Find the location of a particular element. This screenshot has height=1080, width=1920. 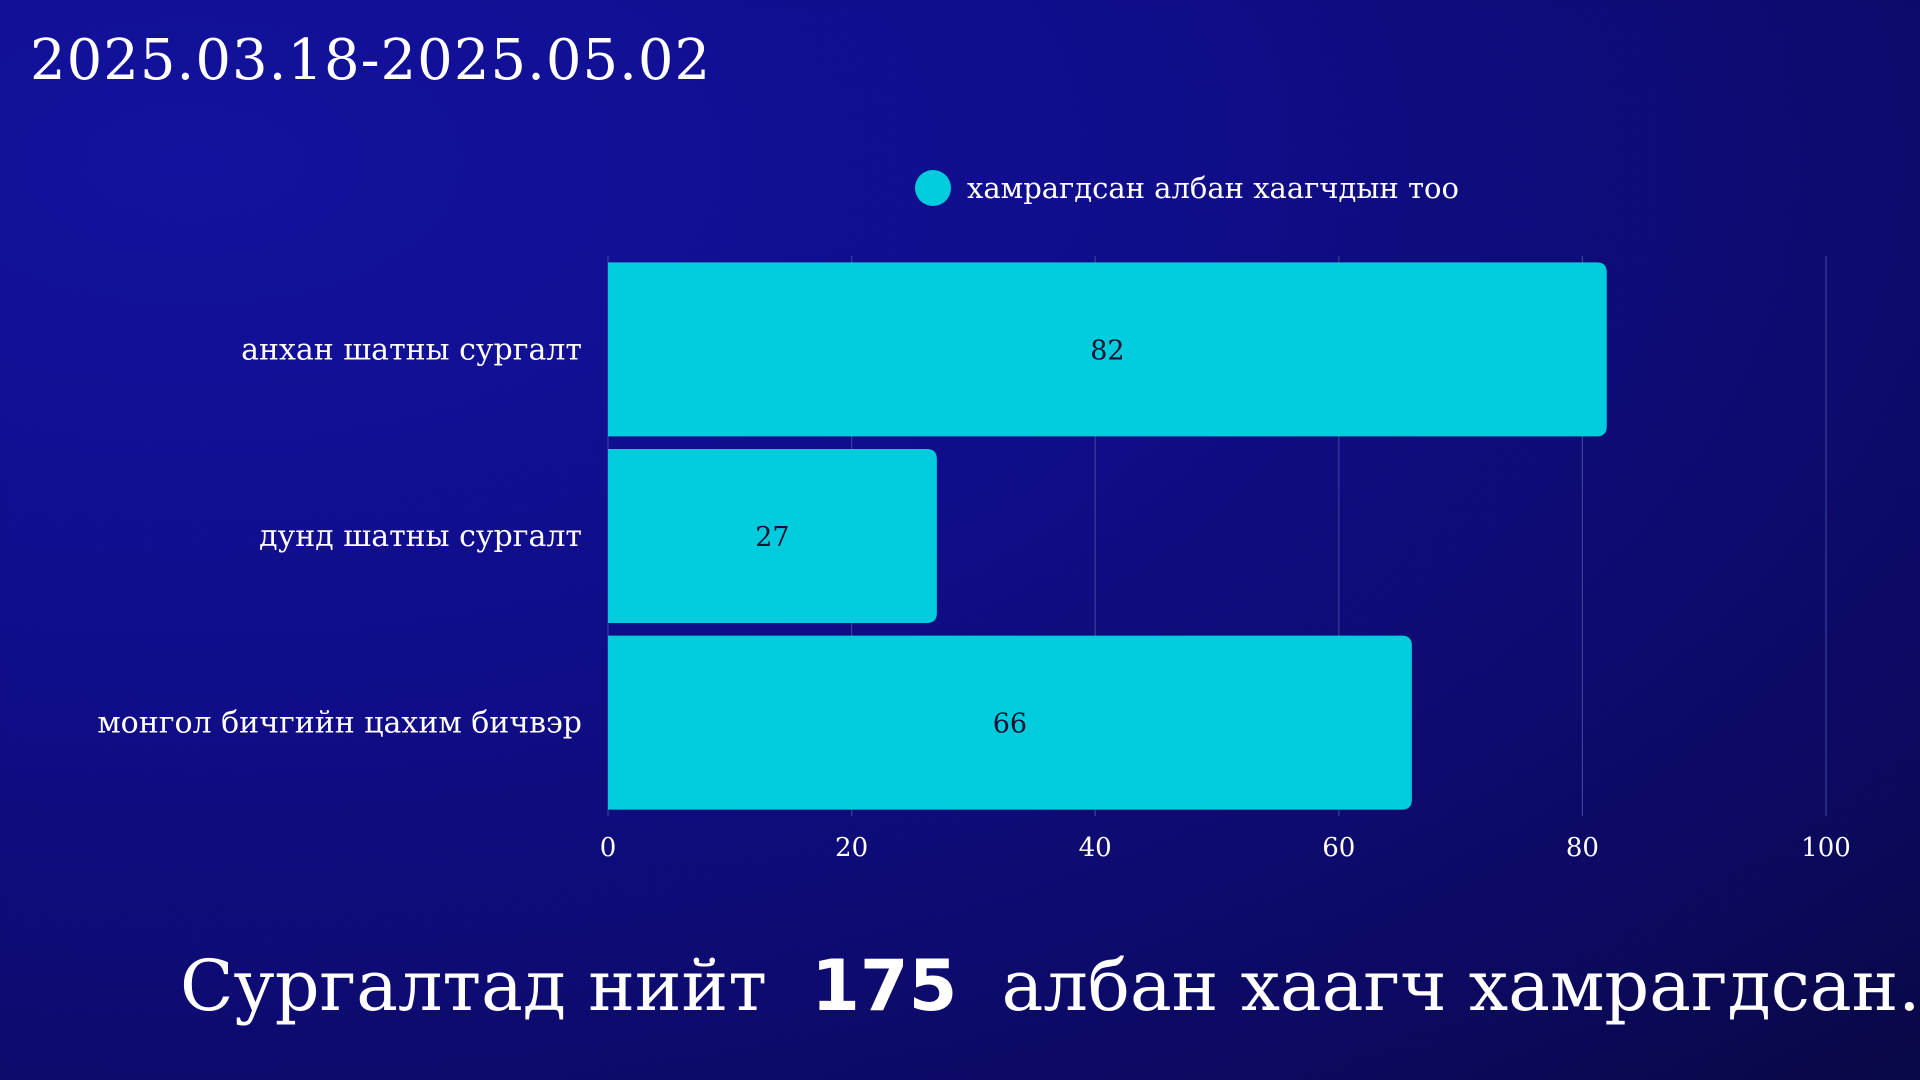

summary-prefix: Сургалтад нийт is located at coordinates (473, 986).